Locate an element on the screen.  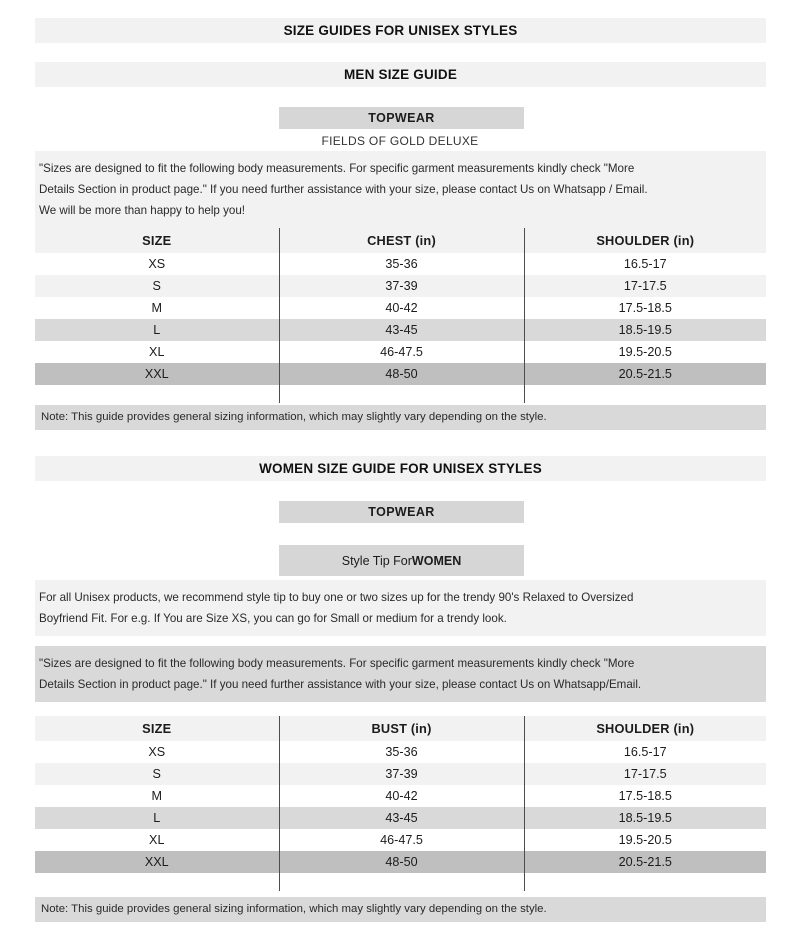
men-row-5-size: XXL is located at coordinates (156, 374).